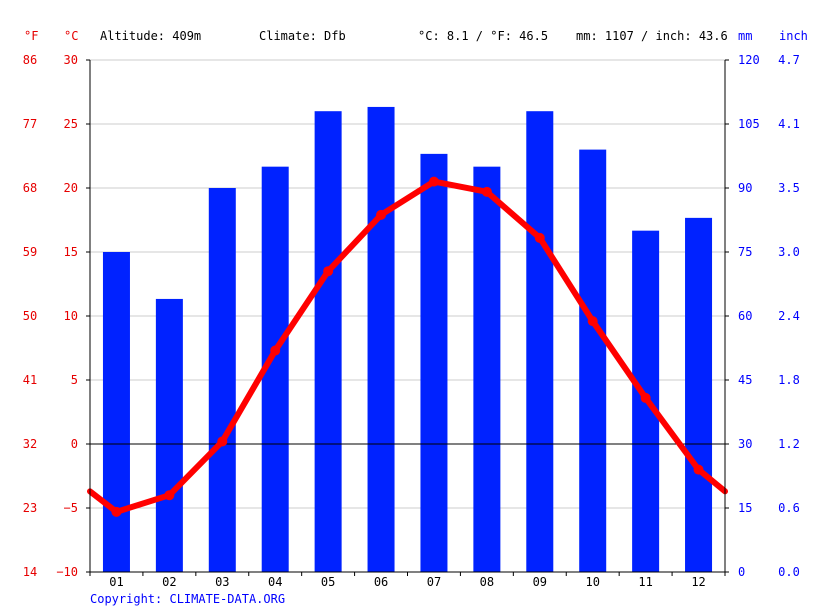  Describe the element at coordinates (150, 36) in the screenshot. I see `altitude-label: Altitude: 409m` at that location.